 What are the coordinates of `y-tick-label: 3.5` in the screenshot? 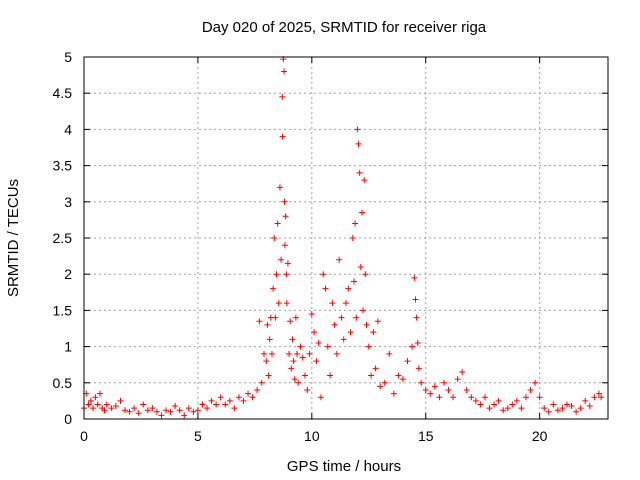 It's located at (63, 166).